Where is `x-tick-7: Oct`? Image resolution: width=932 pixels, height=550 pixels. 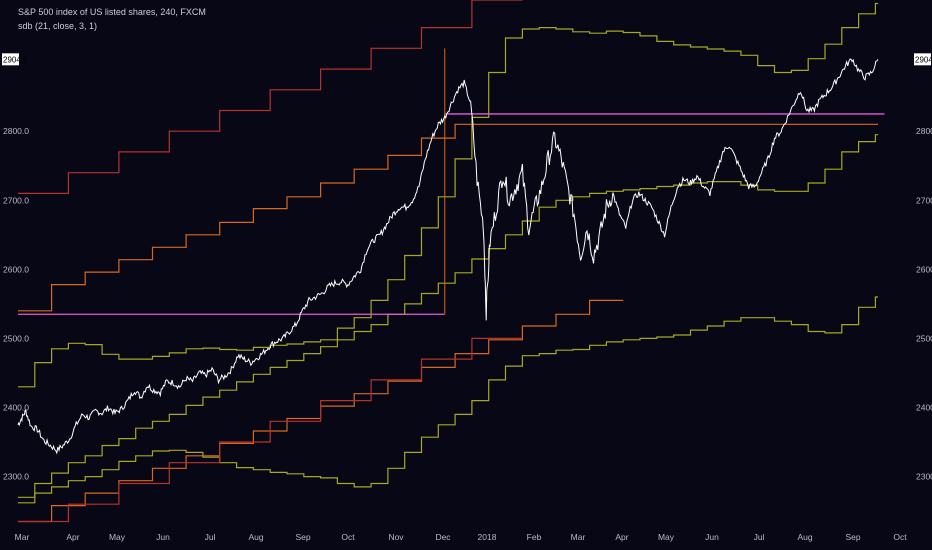
x-tick-7: Oct is located at coordinates (348, 537).